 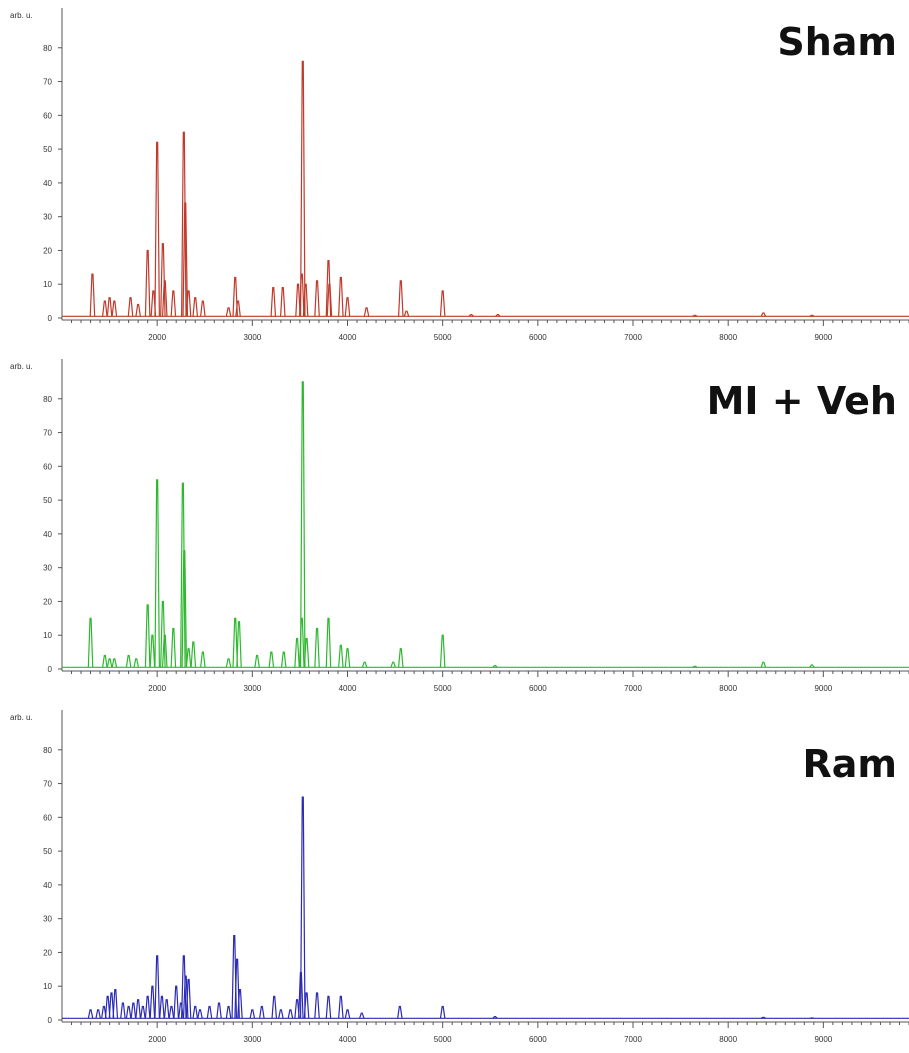 I want to click on panel-title-ram: Ram, so click(x=850, y=764).